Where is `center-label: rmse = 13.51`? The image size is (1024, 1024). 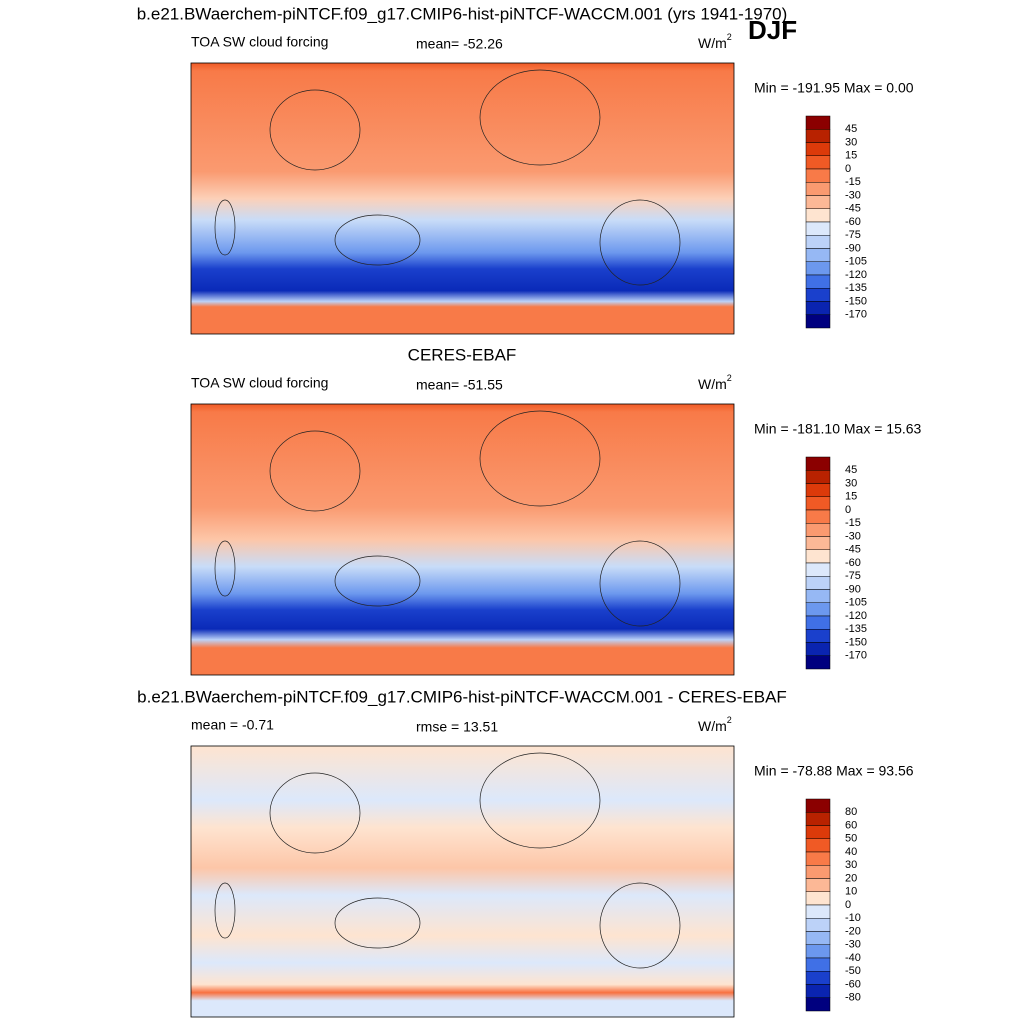 center-label: rmse = 13.51 is located at coordinates (457, 727).